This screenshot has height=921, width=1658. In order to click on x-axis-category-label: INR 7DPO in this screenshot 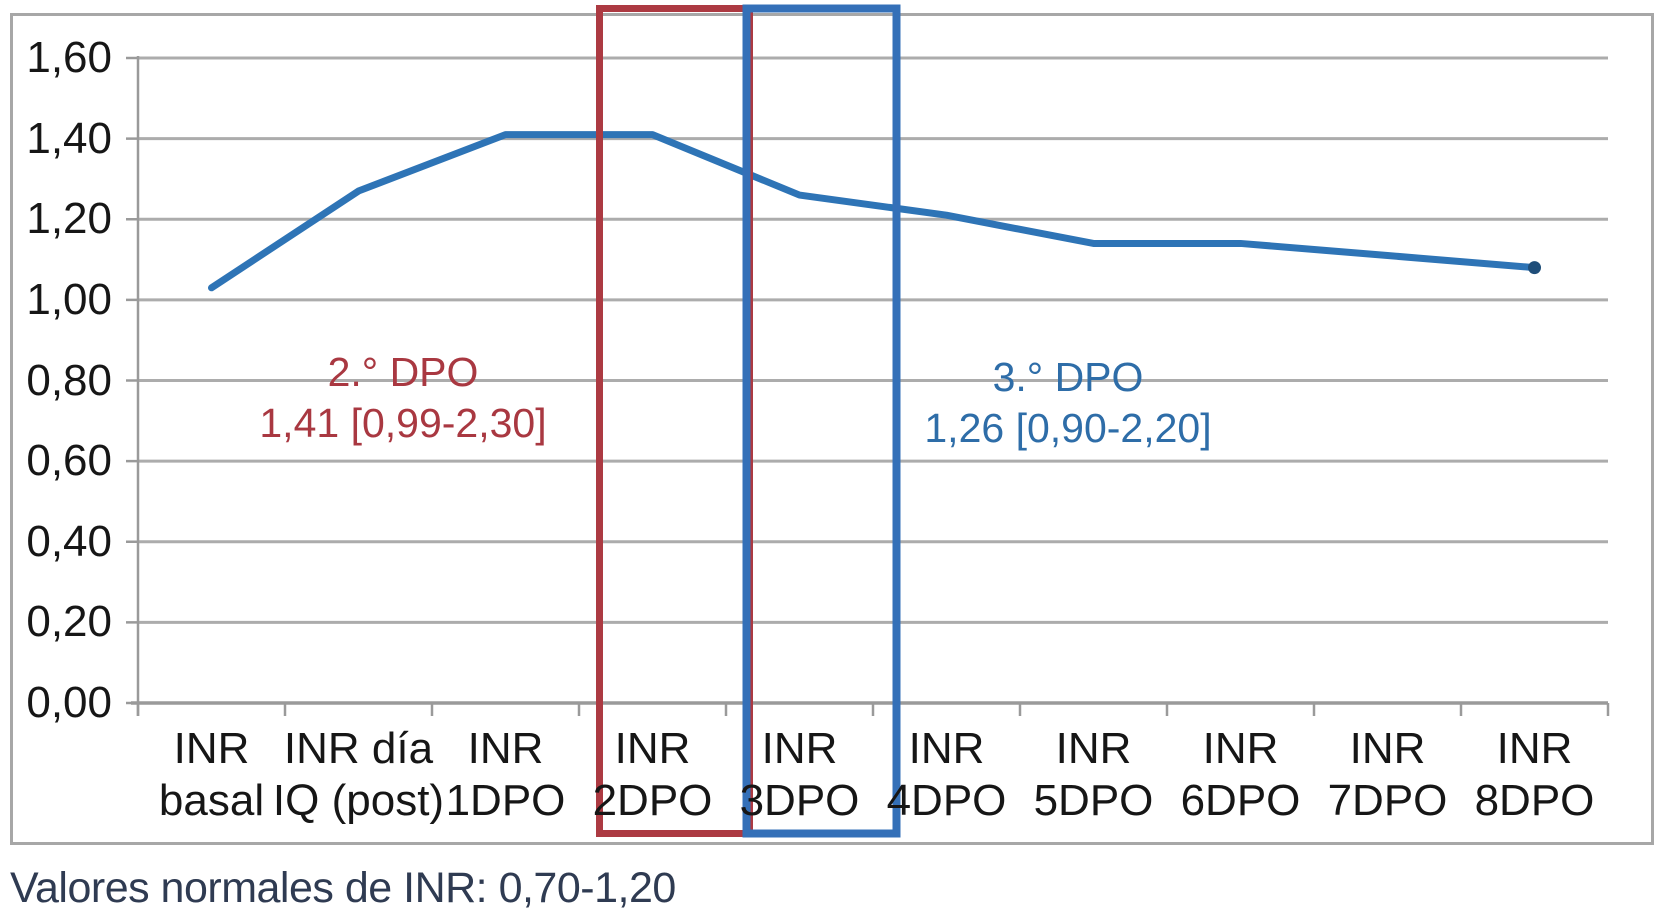, I will do `click(1388, 775)`.